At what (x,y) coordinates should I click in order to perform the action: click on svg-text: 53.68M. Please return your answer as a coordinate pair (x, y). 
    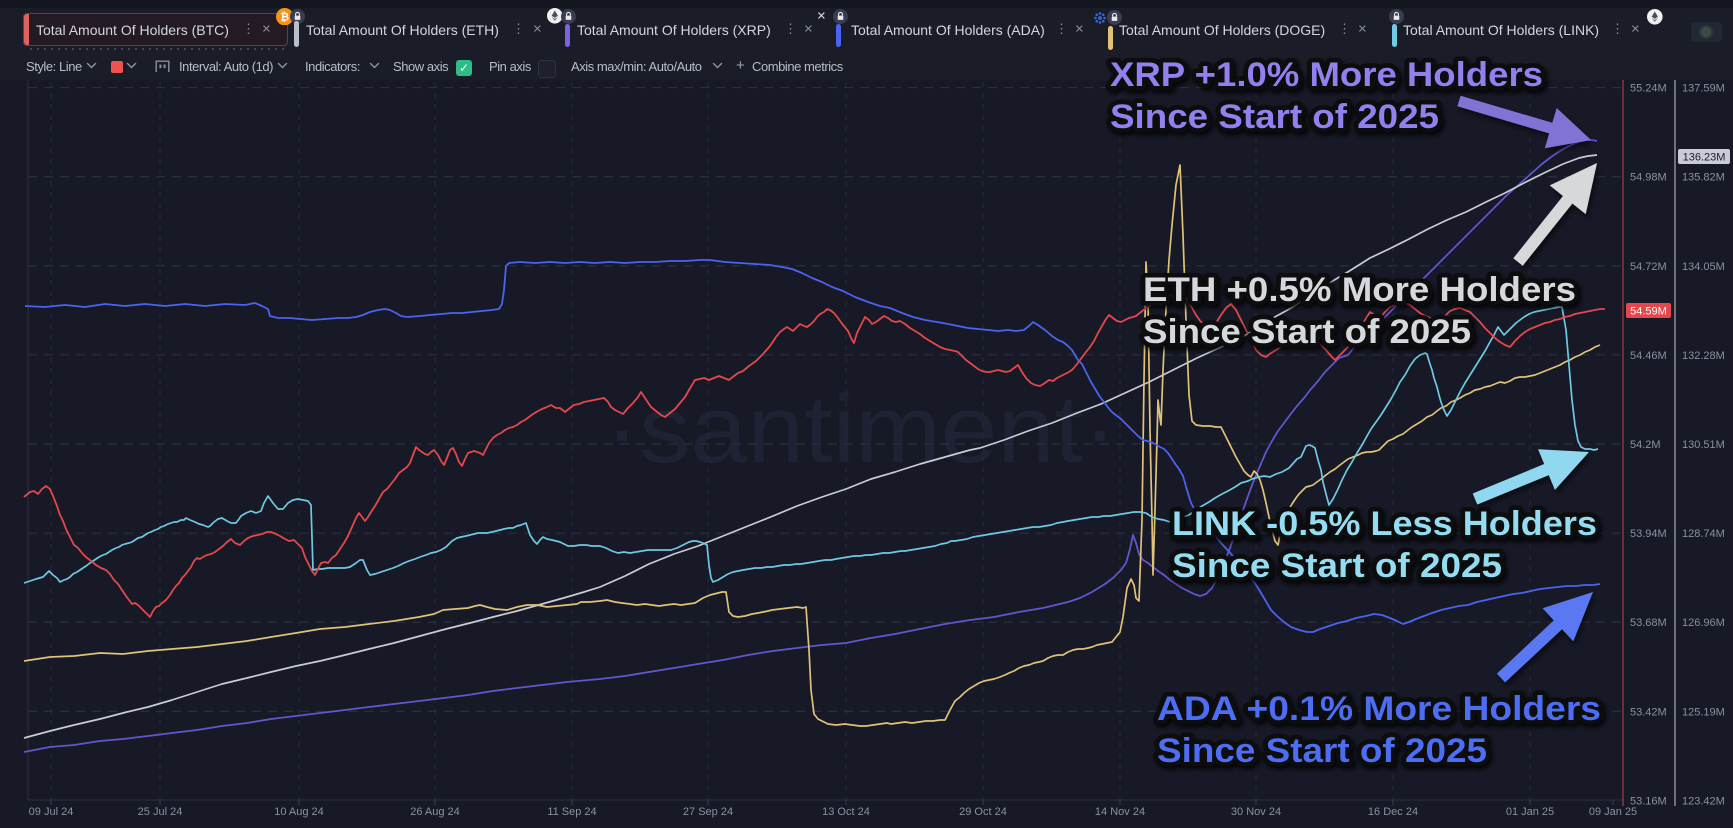
    Looking at the image, I should click on (1648, 623).